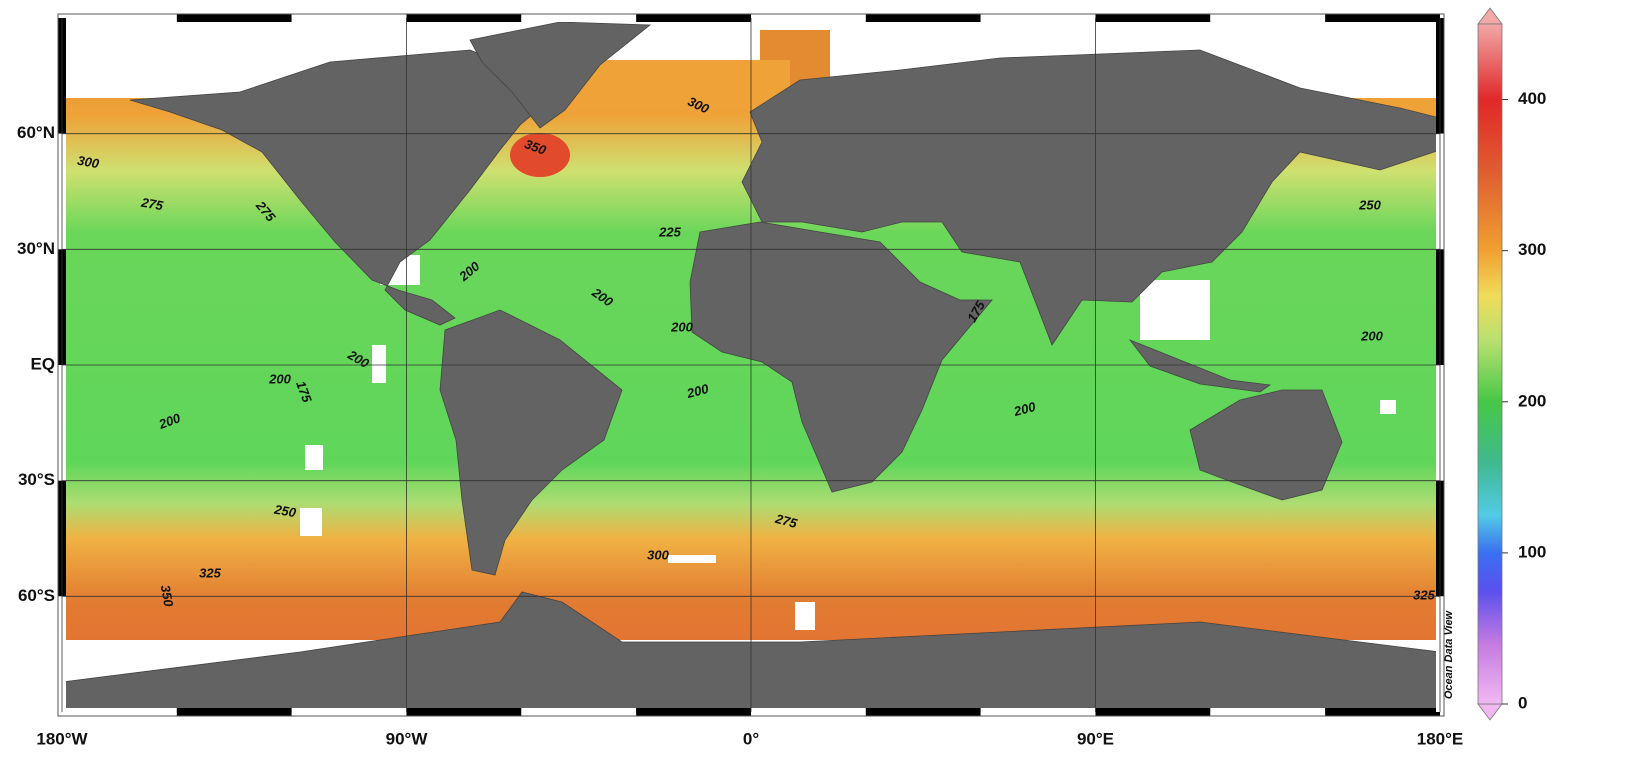 The image size is (1643, 781). I want to click on colorbar-tick-label: 0, so click(1522, 702).